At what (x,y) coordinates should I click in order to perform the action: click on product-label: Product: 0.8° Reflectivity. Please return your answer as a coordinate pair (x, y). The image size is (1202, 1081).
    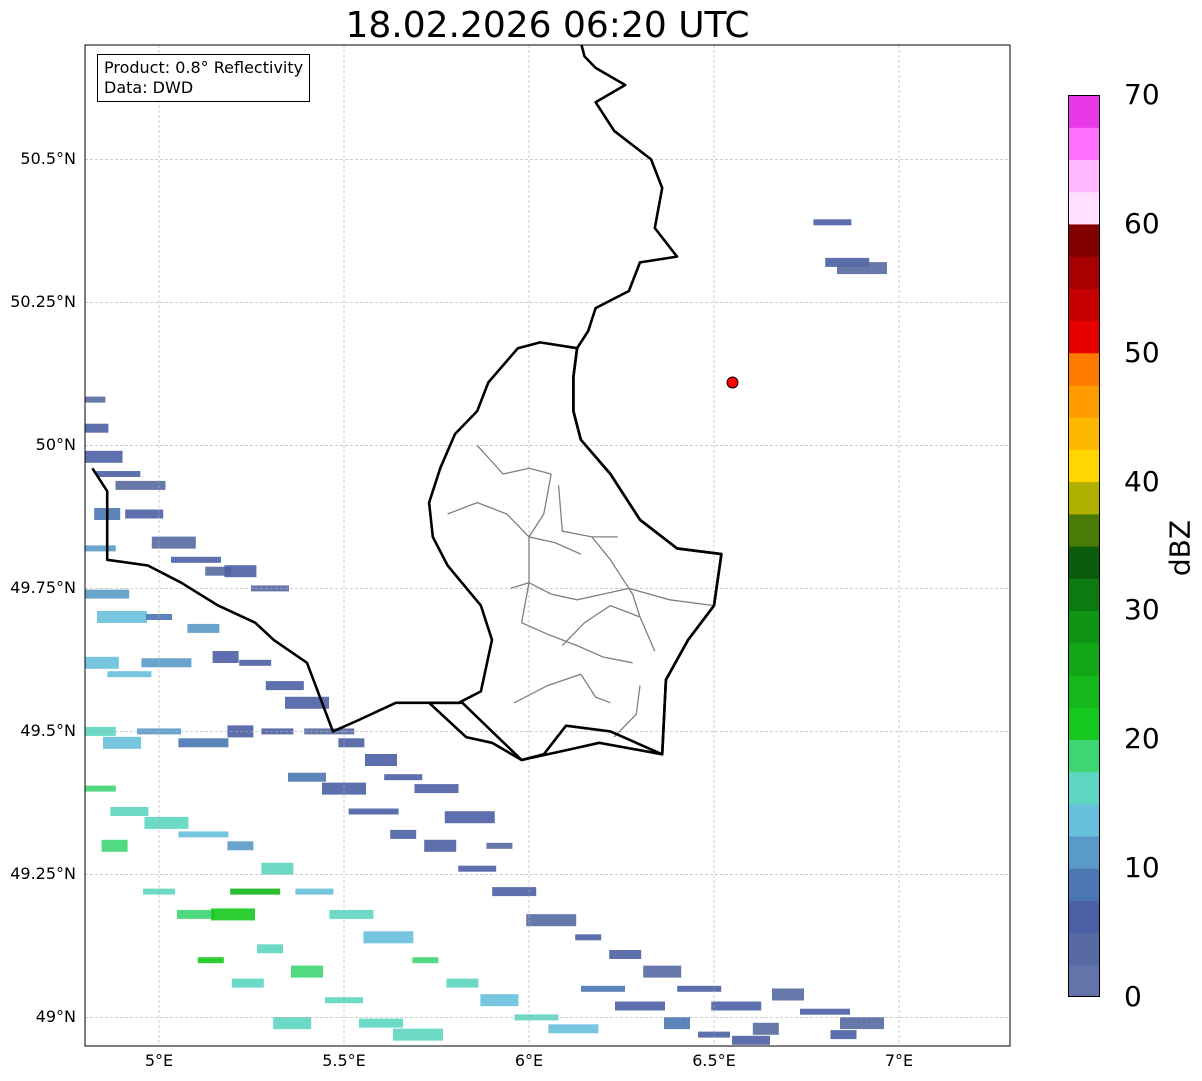
    Looking at the image, I should click on (204, 67).